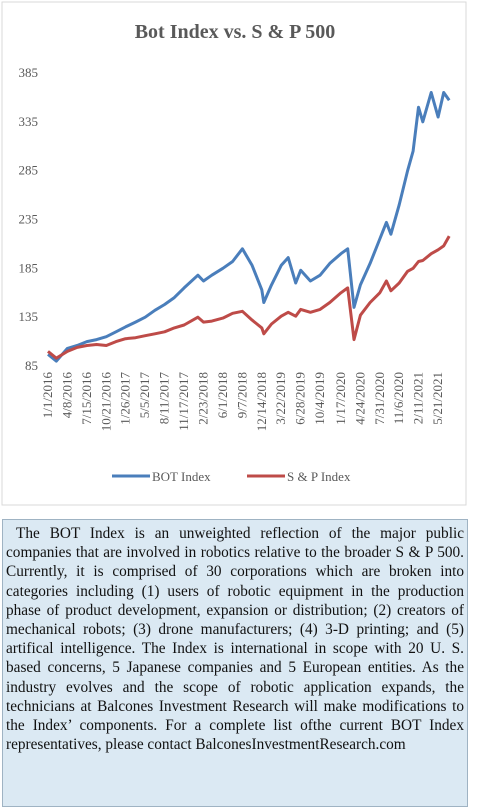 The image size is (480, 807). Describe the element at coordinates (340, 398) in the screenshot. I see `x-tick-label: 1/17/2020` at that location.